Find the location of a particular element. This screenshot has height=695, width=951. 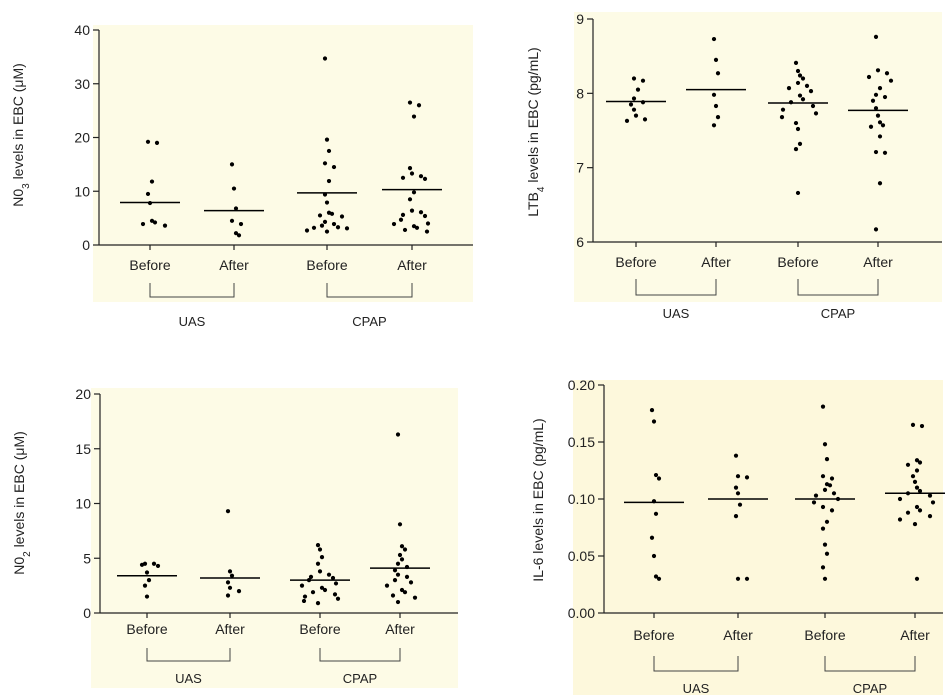

y-tick-label: 0.10 is located at coordinates (581, 499).